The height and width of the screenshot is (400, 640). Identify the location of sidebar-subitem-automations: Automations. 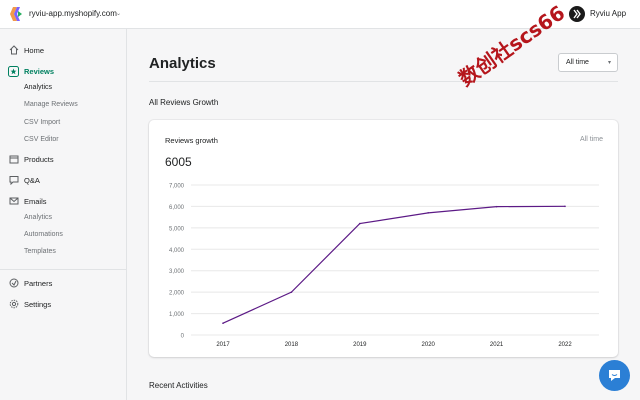
(43, 234).